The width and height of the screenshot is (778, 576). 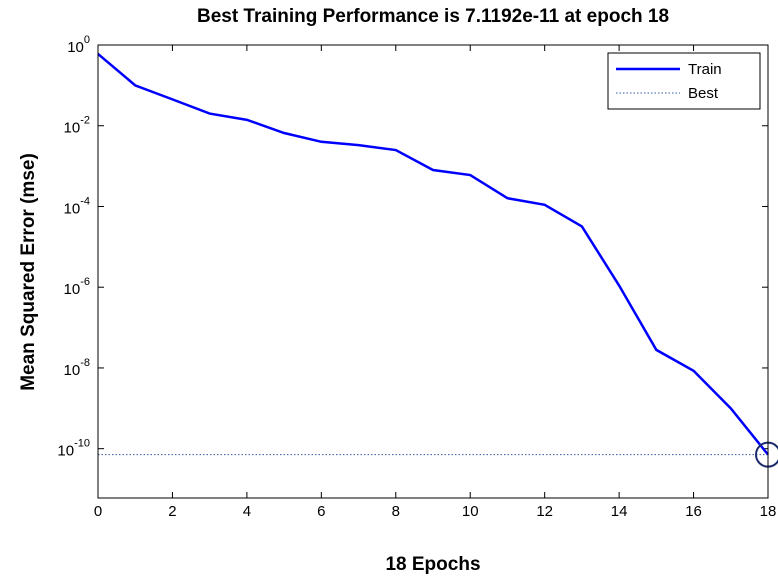 I want to click on x-tick-label: 4, so click(x=247, y=511).